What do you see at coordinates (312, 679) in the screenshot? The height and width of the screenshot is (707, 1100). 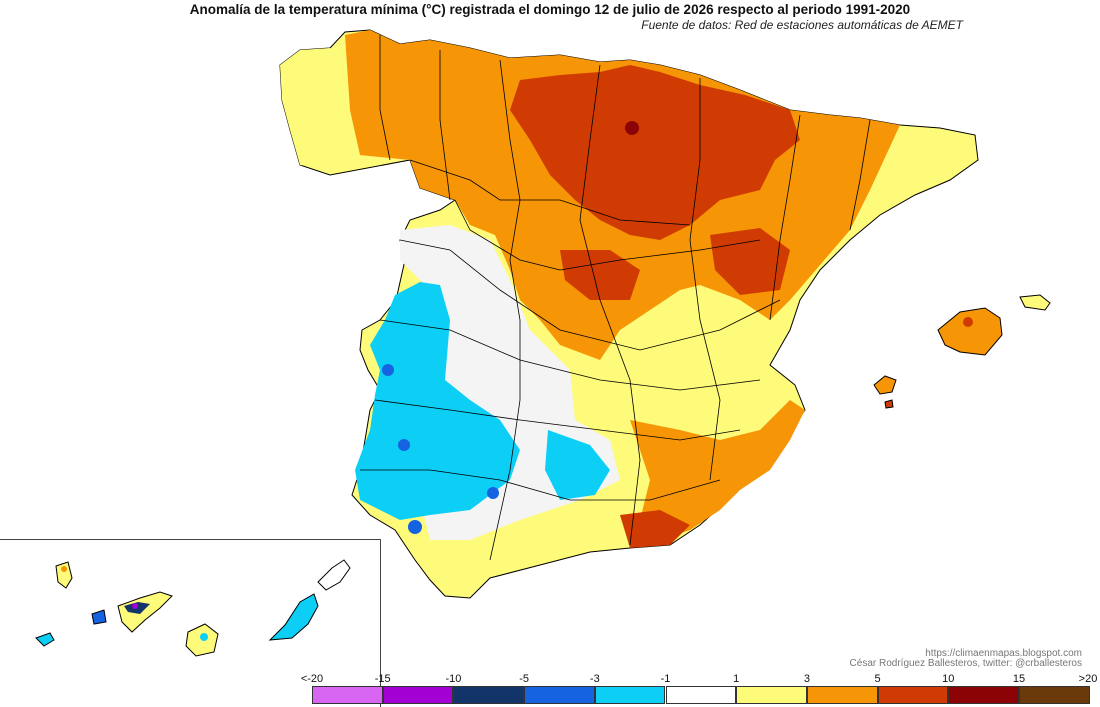 I see `legend-tick-label: <-20` at bounding box center [312, 679].